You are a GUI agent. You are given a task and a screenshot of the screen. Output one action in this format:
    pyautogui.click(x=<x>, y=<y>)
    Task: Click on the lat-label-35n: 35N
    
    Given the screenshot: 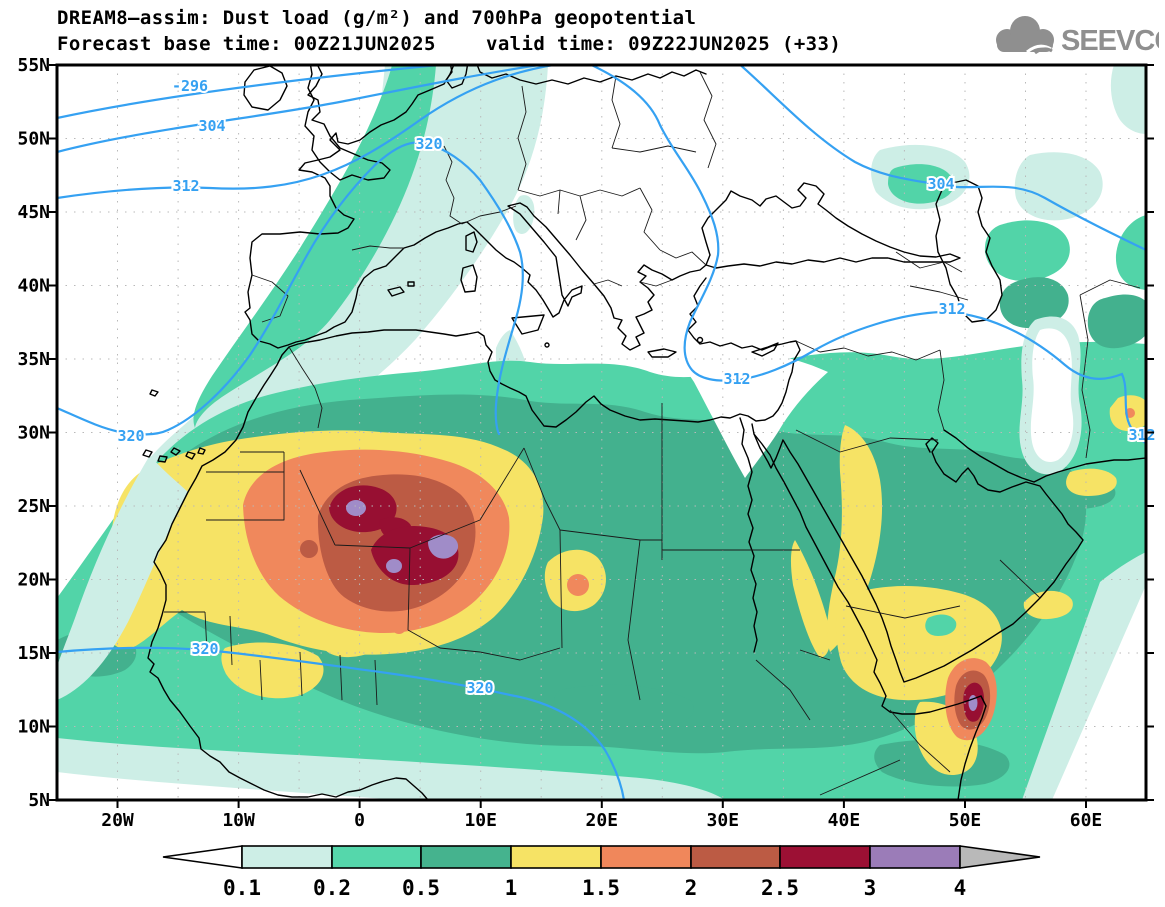 What is the action you would take?
    pyautogui.click(x=33, y=359)
    